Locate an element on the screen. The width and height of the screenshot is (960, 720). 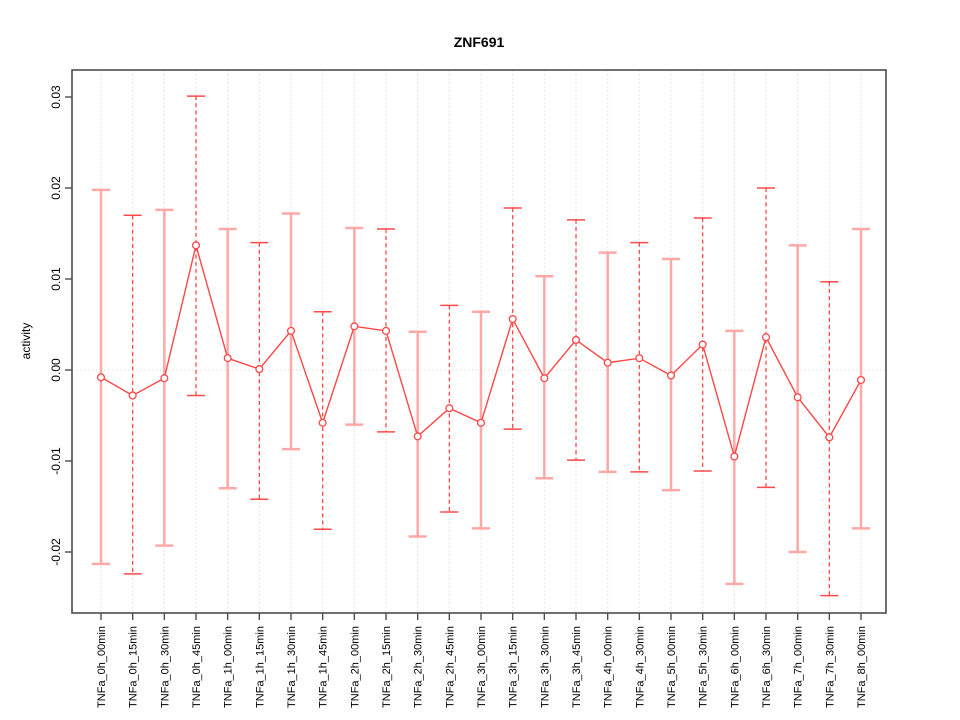
x-tick-label: TNFa_0h_00min is located at coordinates (102, 667).